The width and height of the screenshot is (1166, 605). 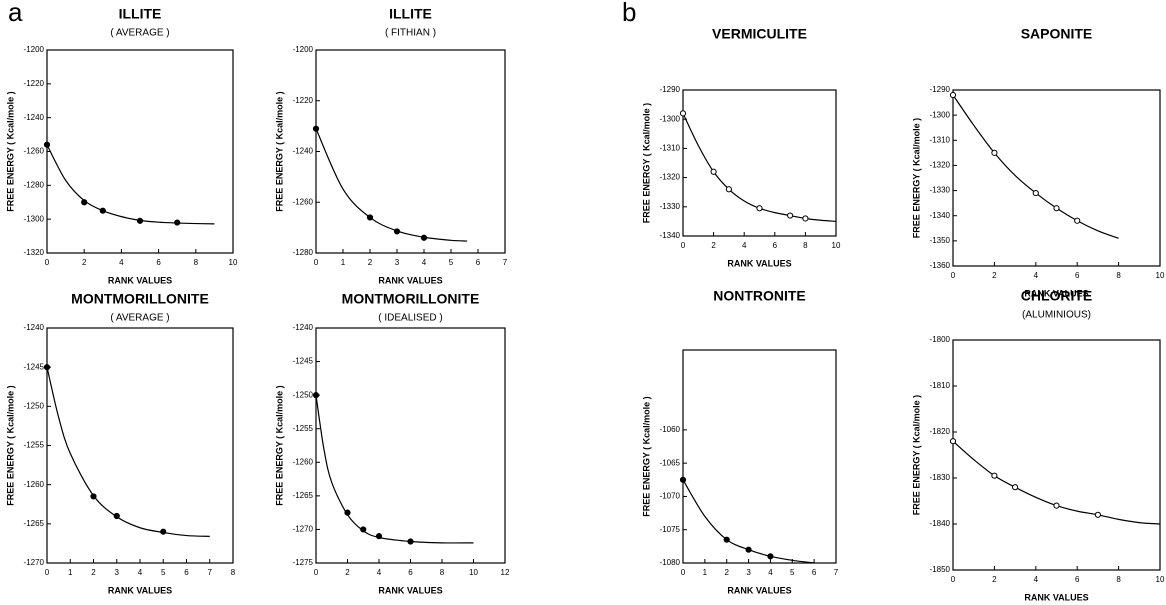 I want to click on y-tick-label: -1075, so click(x=670, y=529).